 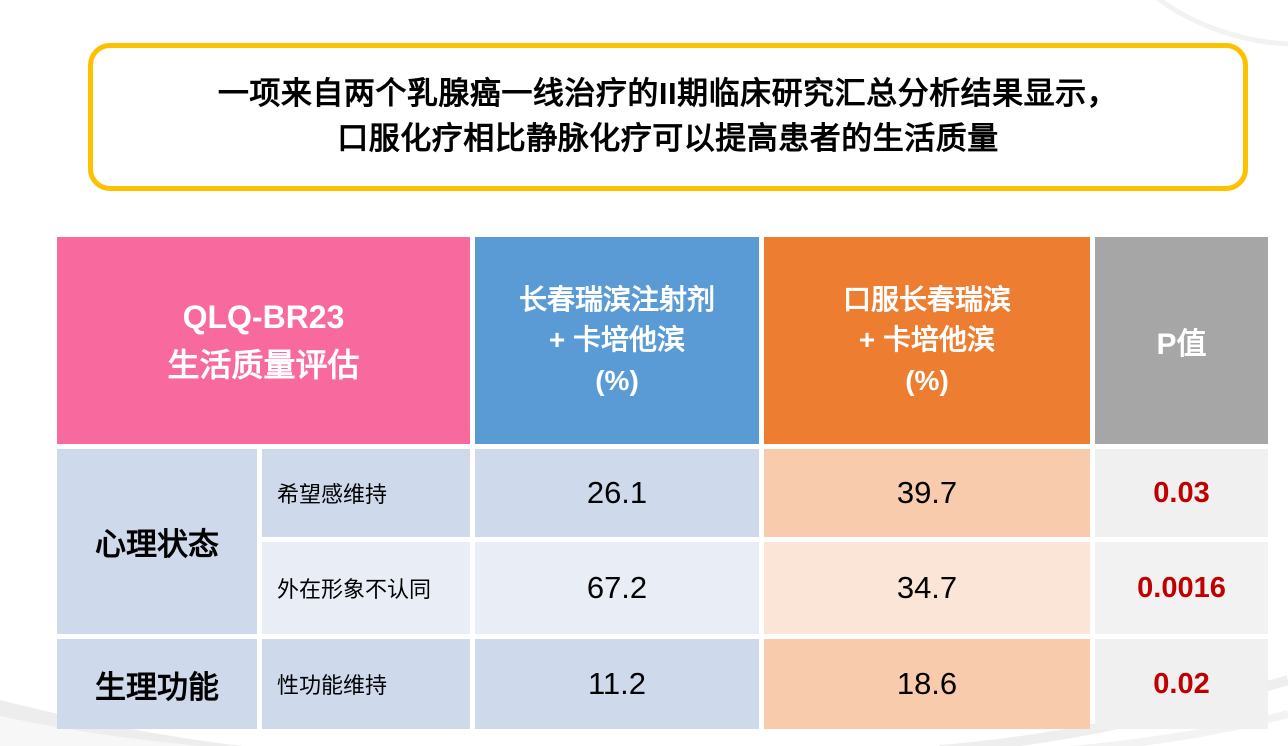 What do you see at coordinates (617, 380) in the screenshot?
I see `header-iv-arm-line-3: (%)` at bounding box center [617, 380].